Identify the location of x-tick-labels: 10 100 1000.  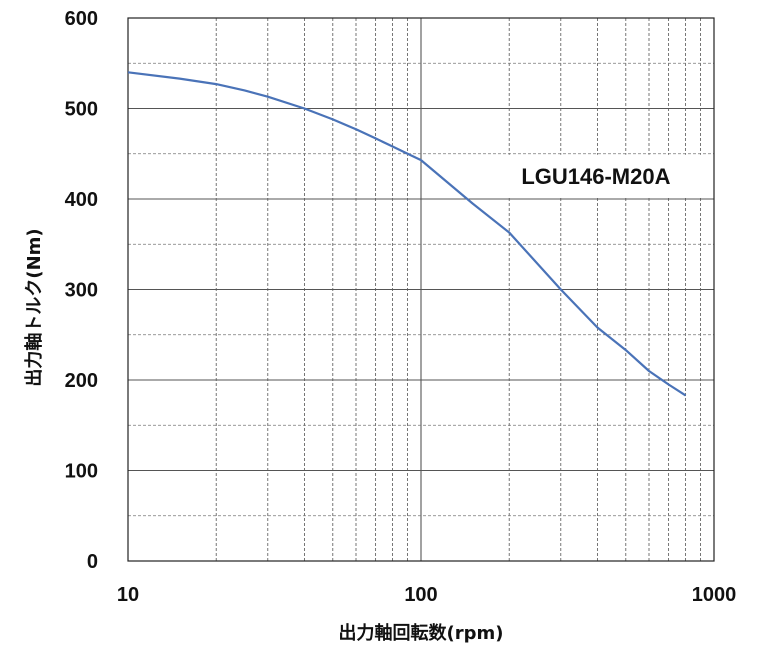
(426, 595).